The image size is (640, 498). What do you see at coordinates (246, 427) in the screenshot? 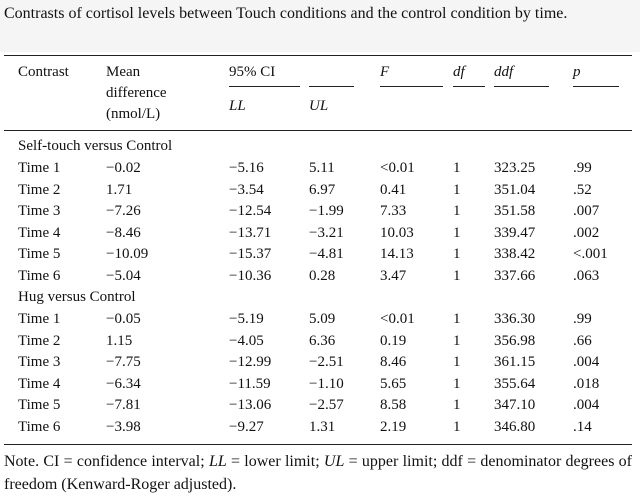
I see `ci-lower-limit: −9.27` at bounding box center [246, 427].